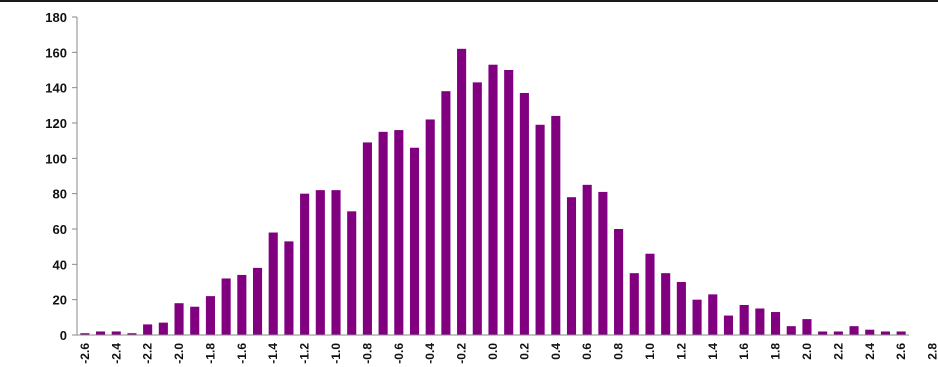  I want to click on x-tick-label: 2.6, so click(901, 351).